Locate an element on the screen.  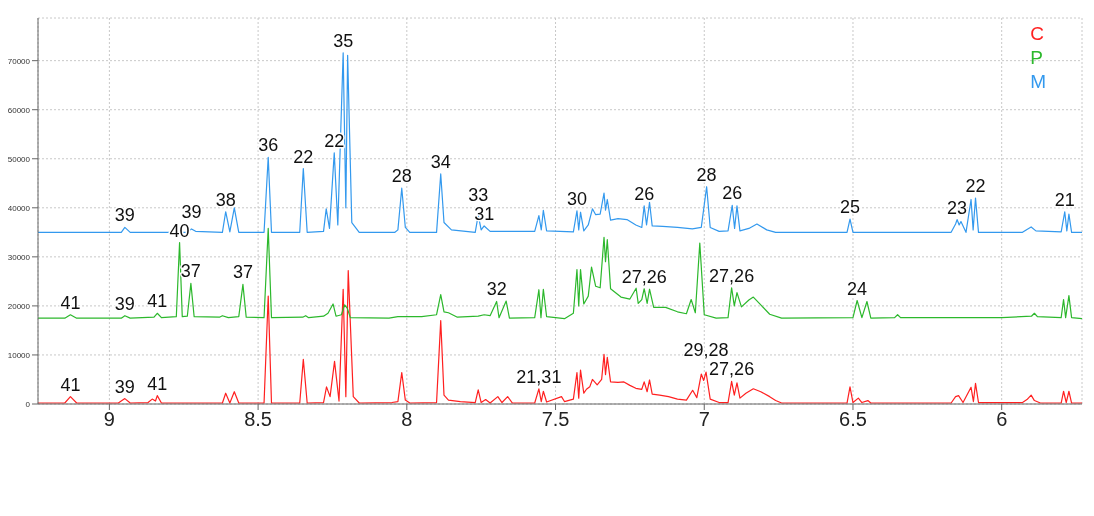
x-tick-label: 6 is located at coordinates (1002, 419).